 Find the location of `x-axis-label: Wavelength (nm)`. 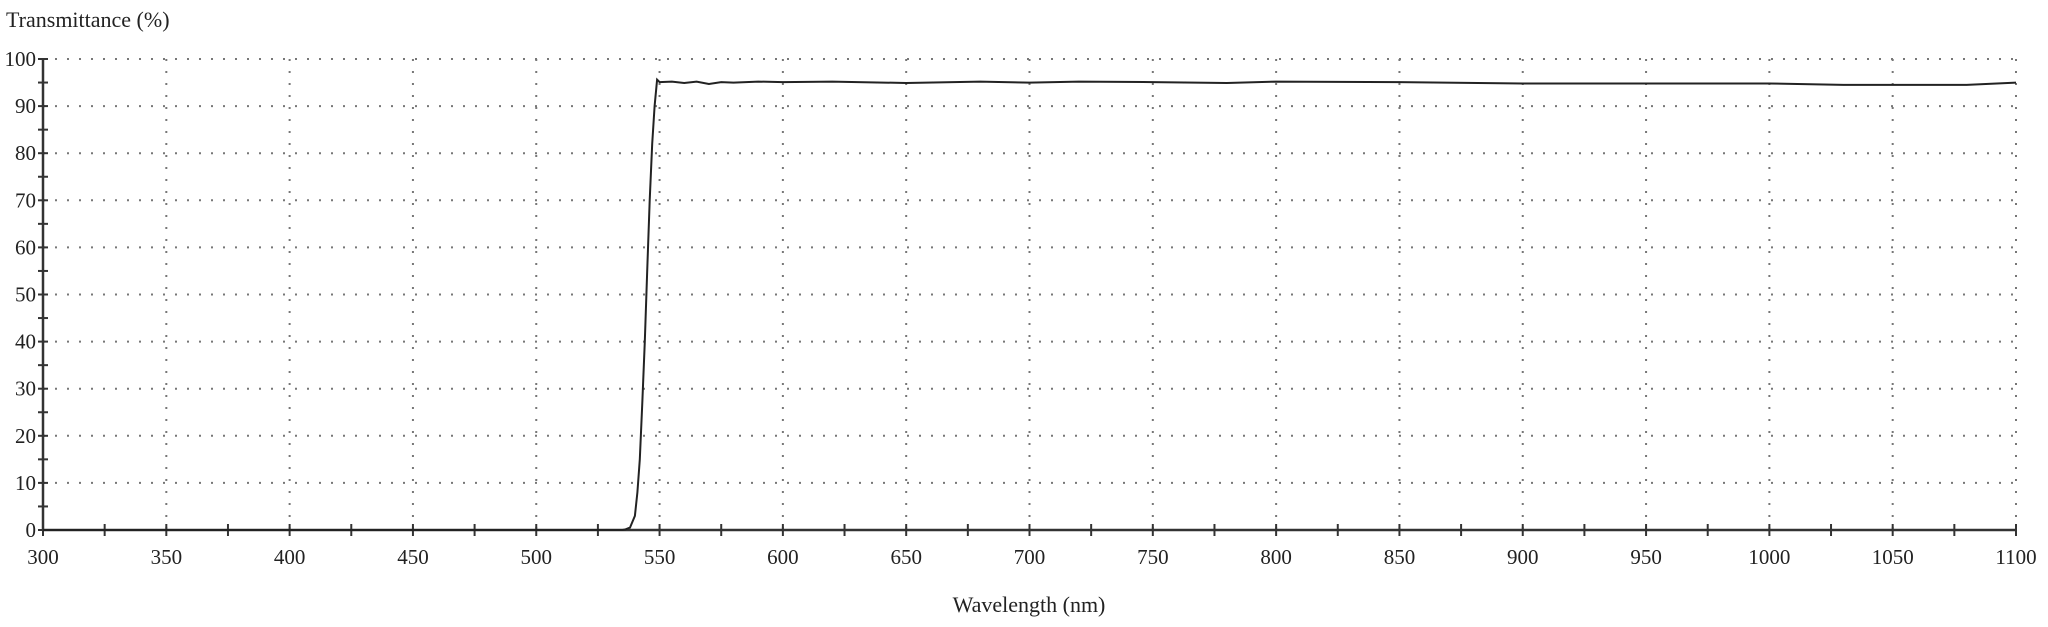

x-axis-label: Wavelength (nm) is located at coordinates (1029, 604).